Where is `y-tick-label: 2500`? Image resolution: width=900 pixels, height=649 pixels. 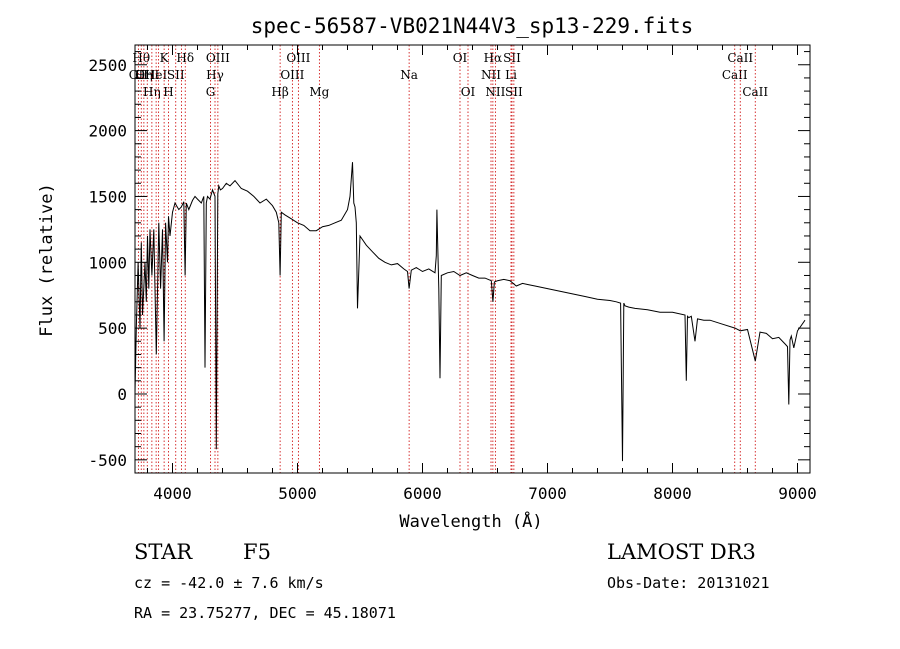 y-tick-label: 2500 is located at coordinates (107, 65).